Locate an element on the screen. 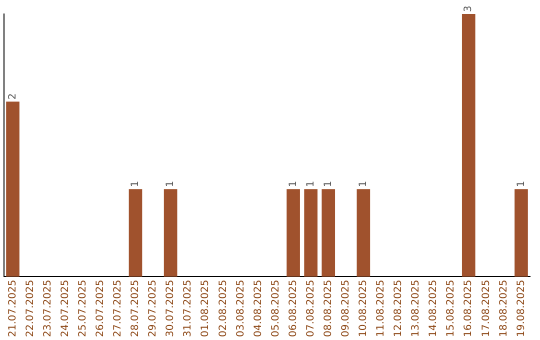 The width and height of the screenshot is (540, 340). x-tick-label: 06.08.2025 is located at coordinates (293, 309).